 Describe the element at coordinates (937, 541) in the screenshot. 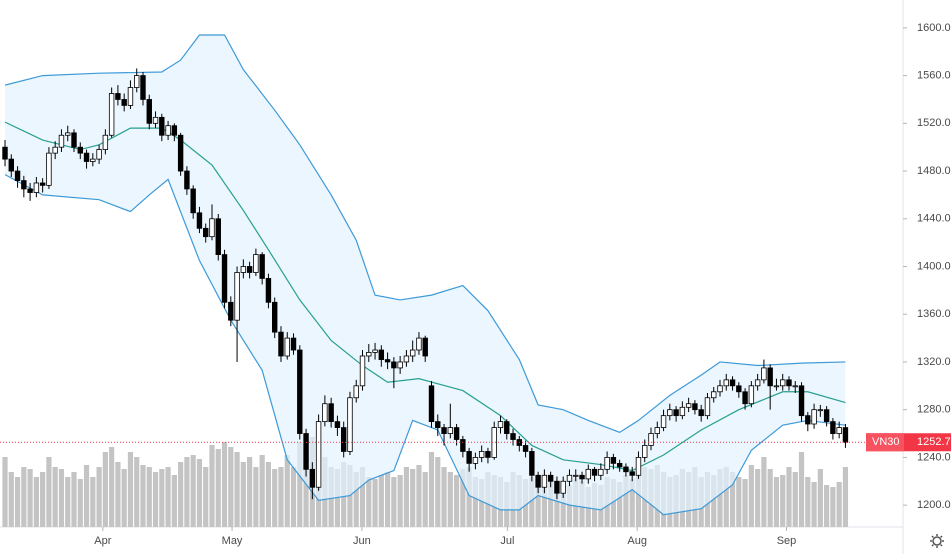

I see `settings-icon` at that location.